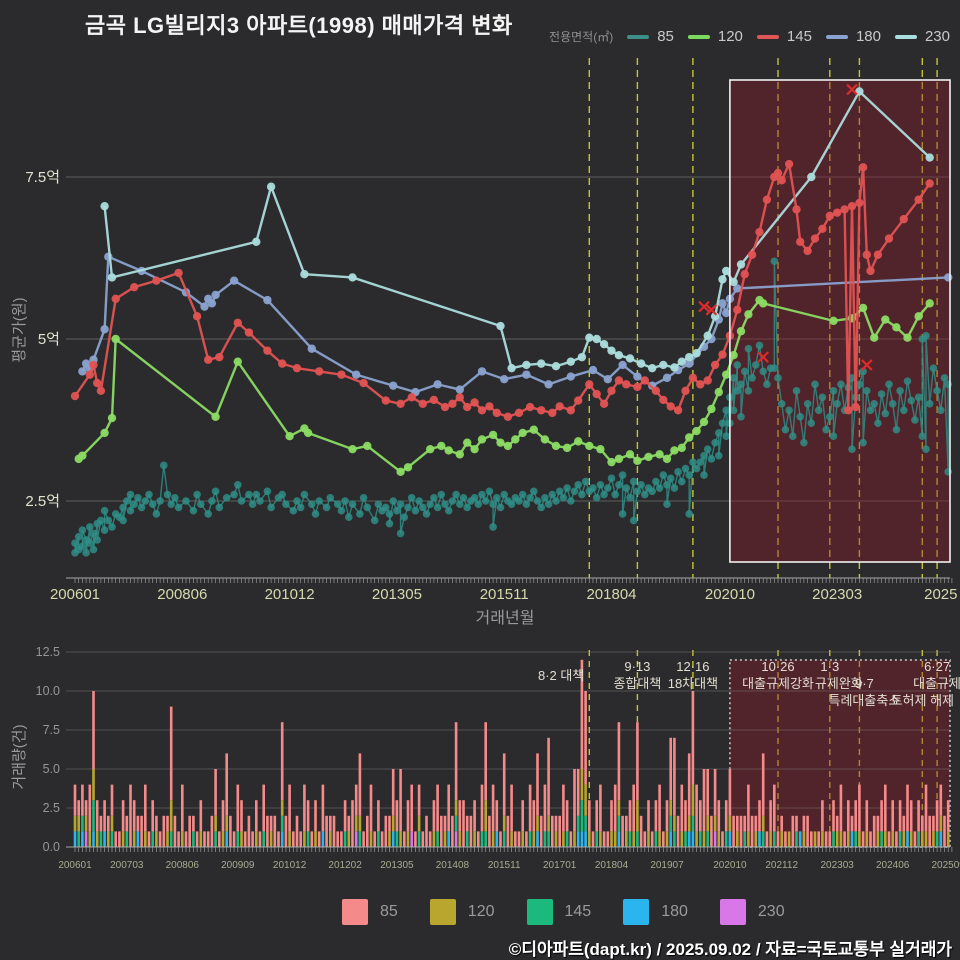 The height and width of the screenshot is (960, 960). I want to click on volume-legend-item-145: 145, so click(559, 912).